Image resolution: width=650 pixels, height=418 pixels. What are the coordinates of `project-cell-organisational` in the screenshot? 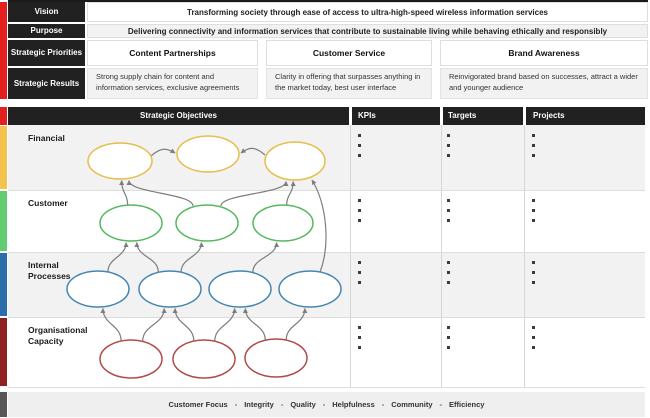 It's located at (562, 341).